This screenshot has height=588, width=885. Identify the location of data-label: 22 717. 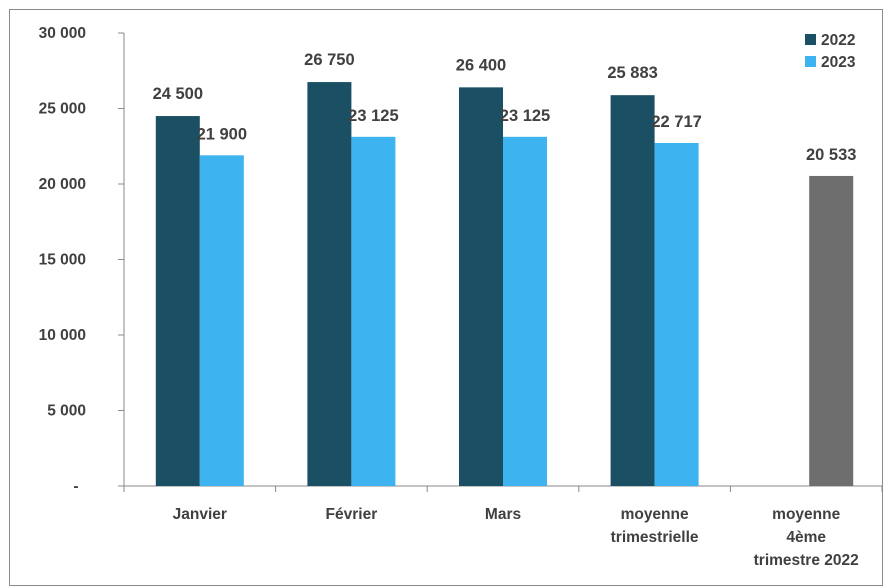
(676, 122).